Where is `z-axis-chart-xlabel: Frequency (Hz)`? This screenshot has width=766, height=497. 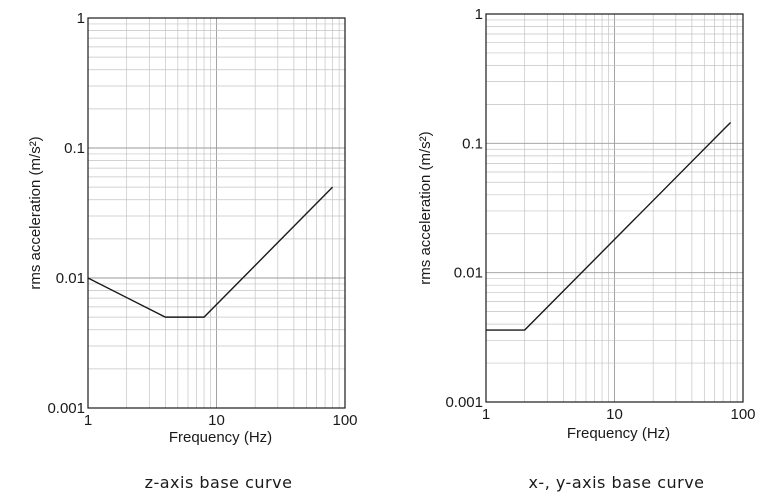
z-axis-chart-xlabel: Frequency (Hz) is located at coordinates (220, 437).